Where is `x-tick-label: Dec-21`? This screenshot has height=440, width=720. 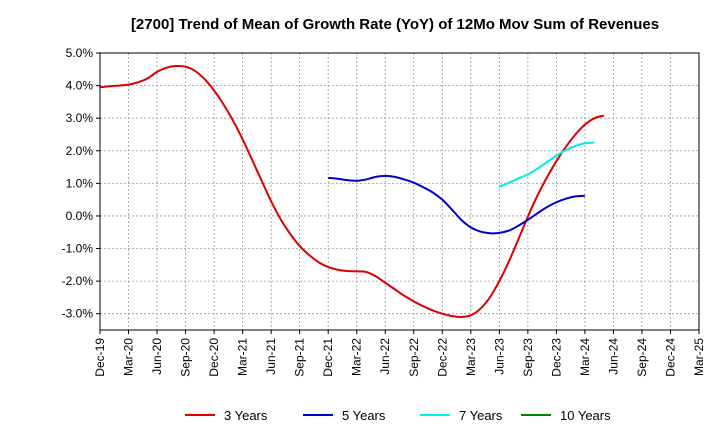
x-tick-label: Dec-21 is located at coordinates (328, 357).